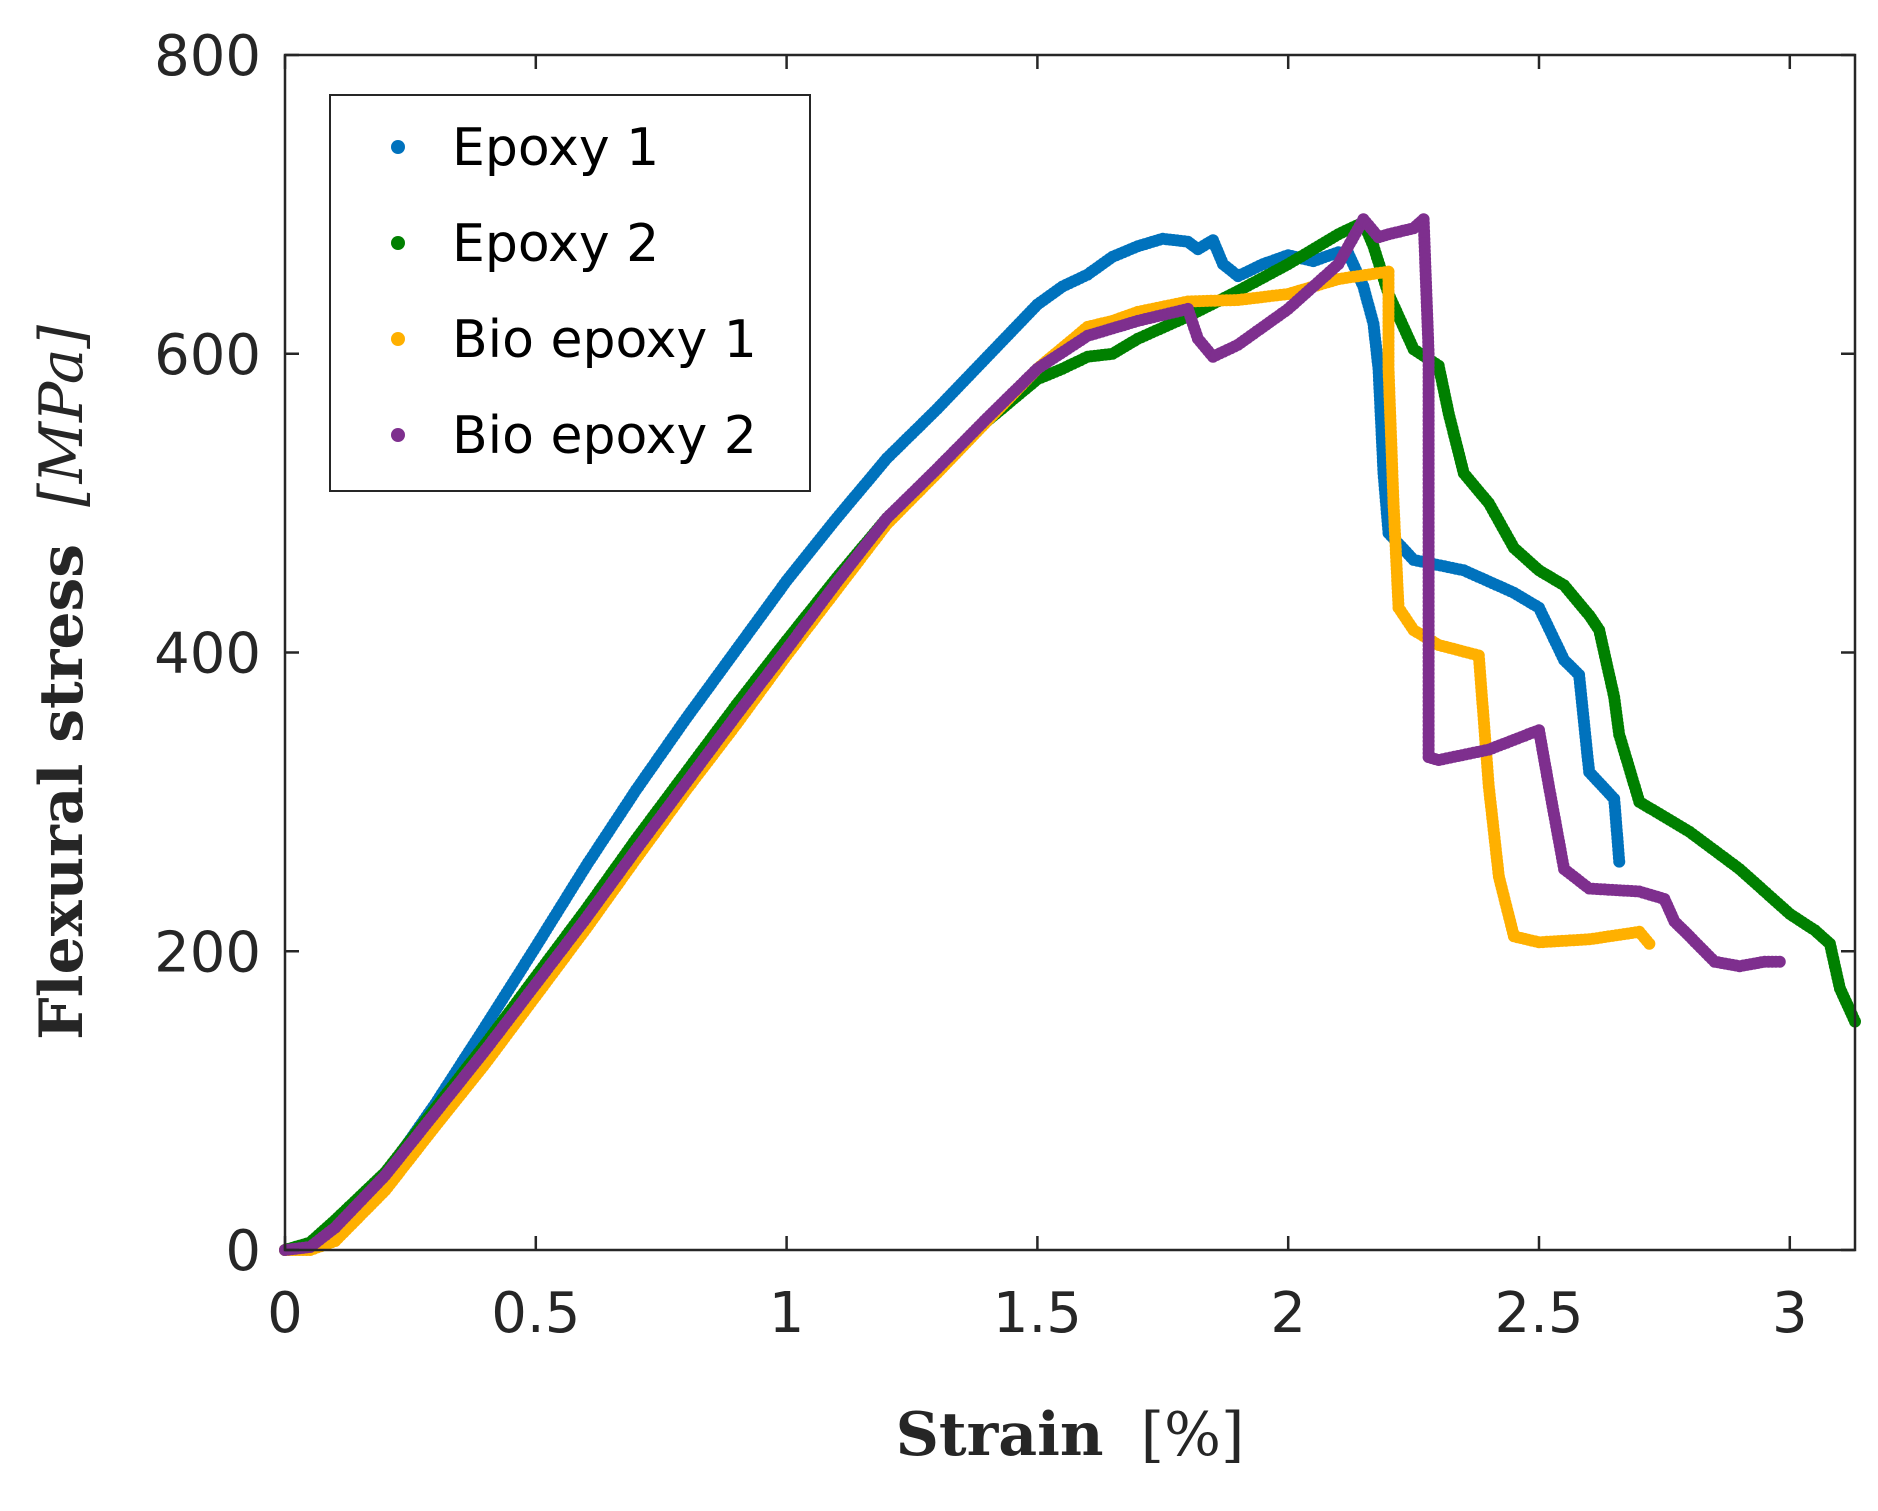  I want to click on y-axis-title: Flexural stress [MPa], so click(62, 682).